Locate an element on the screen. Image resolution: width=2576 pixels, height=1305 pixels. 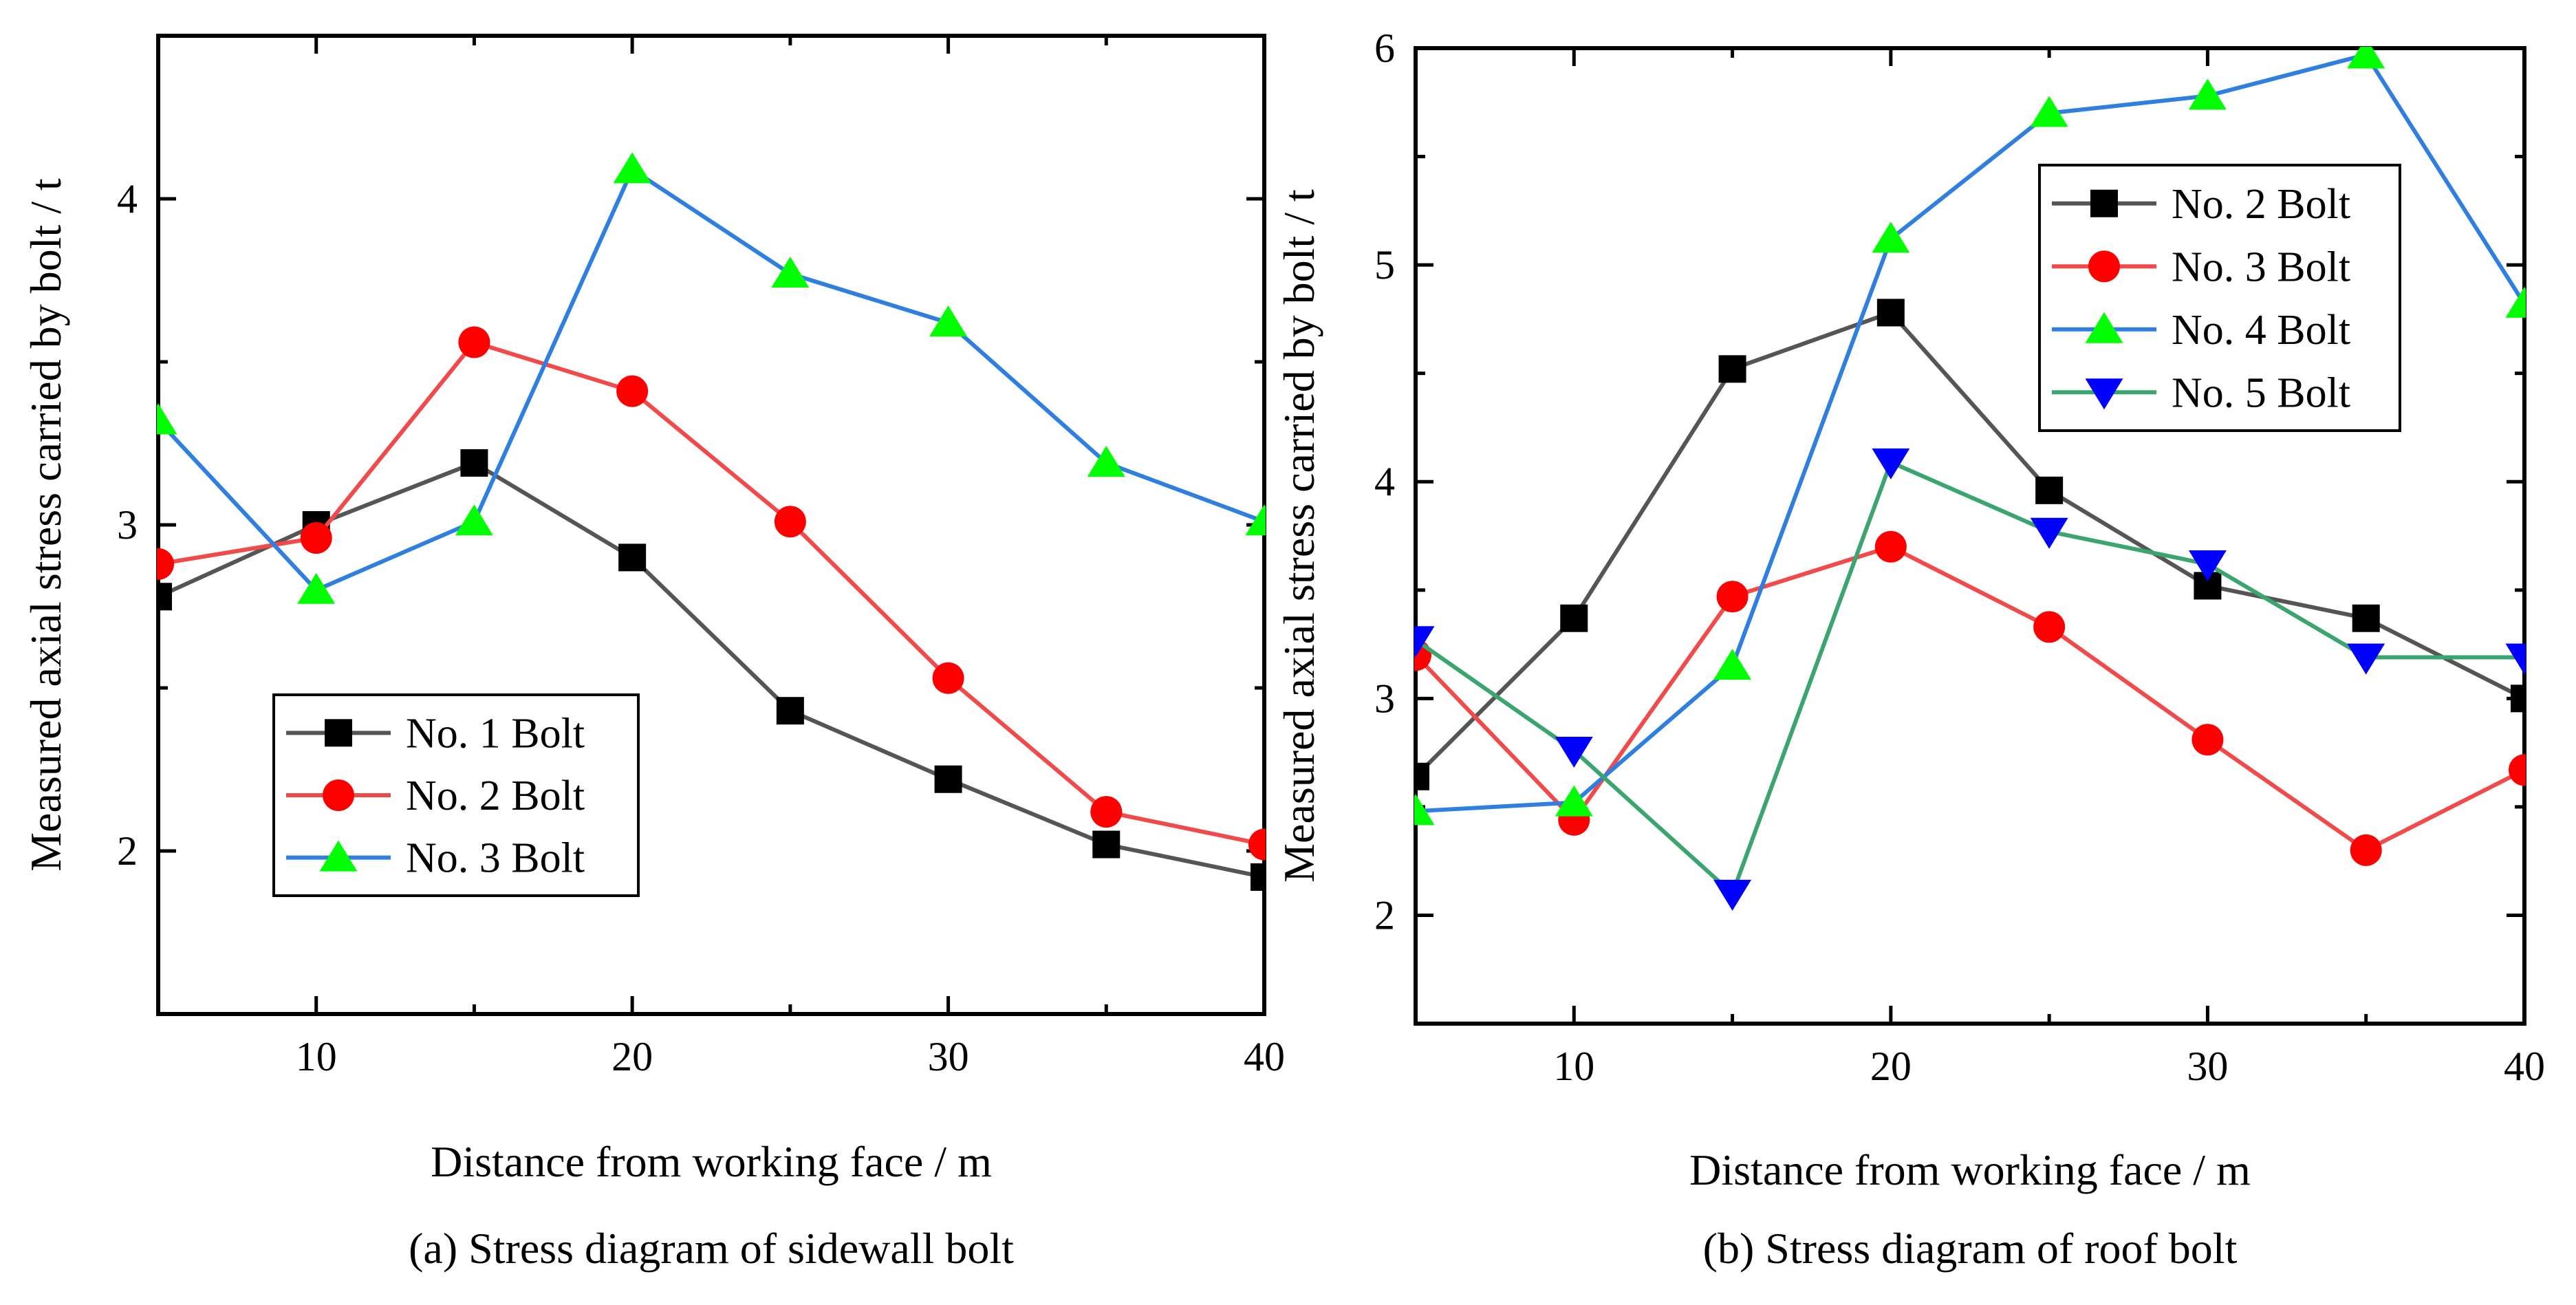
y-tick-label: 6 is located at coordinates (1384, 48).